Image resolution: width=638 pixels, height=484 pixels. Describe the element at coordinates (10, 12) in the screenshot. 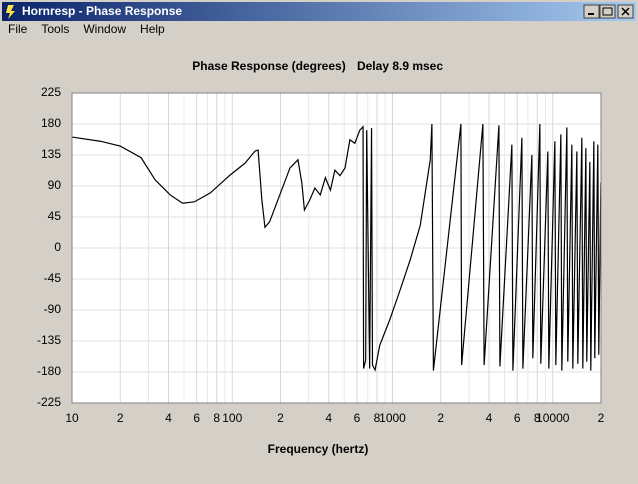

I see `app-icon` at that location.